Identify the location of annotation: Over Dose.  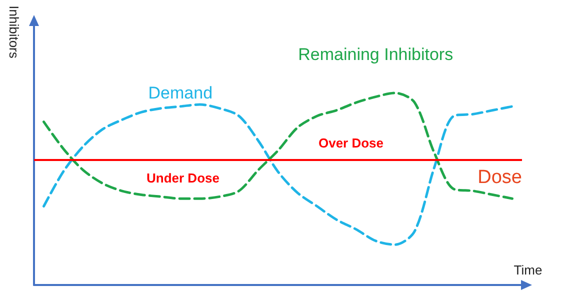
(351, 143).